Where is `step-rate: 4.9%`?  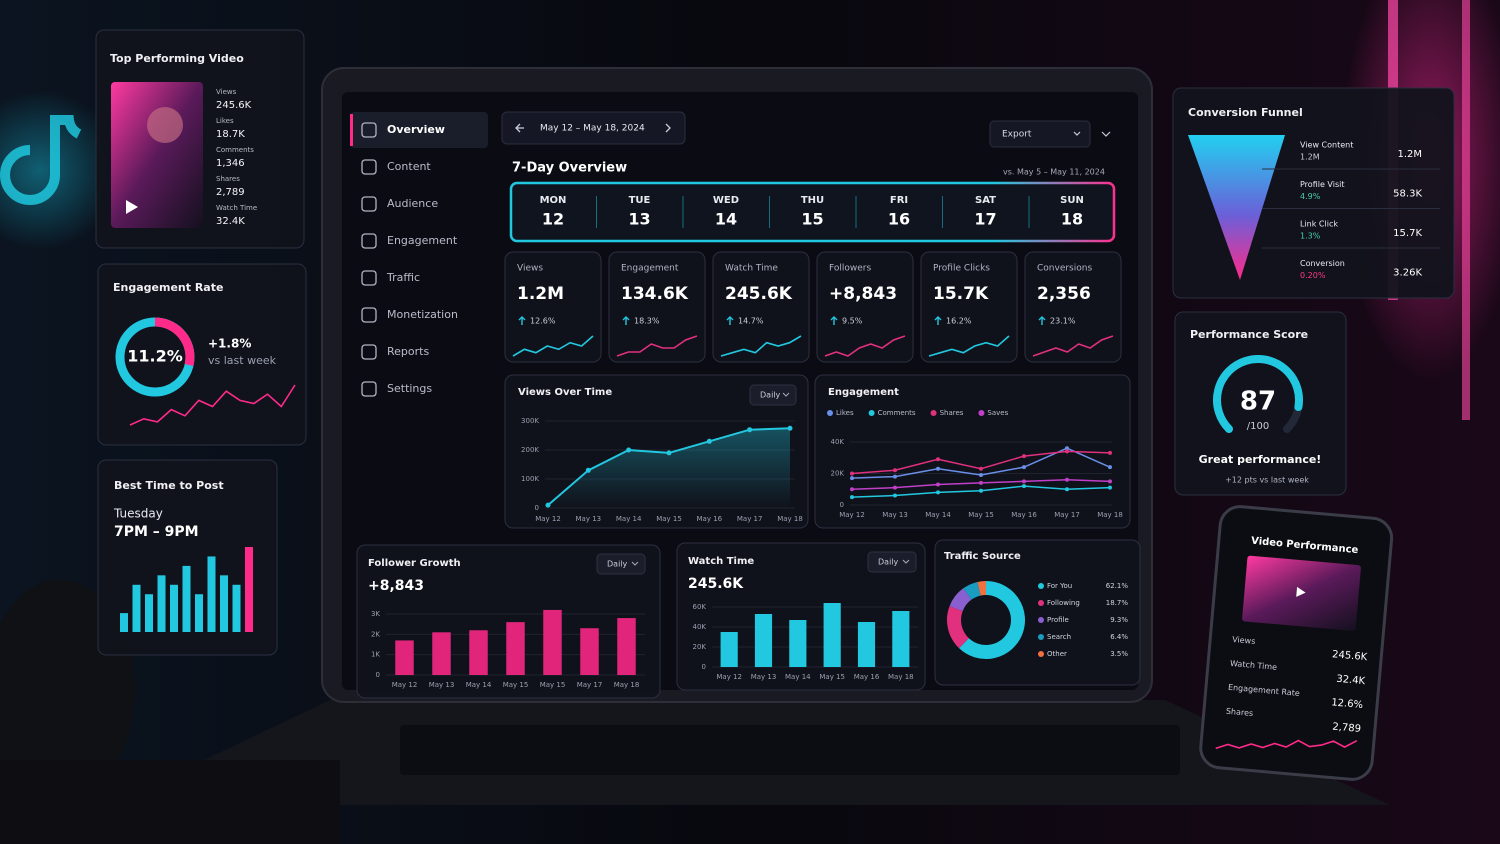
step-rate: 4.9% is located at coordinates (1310, 196).